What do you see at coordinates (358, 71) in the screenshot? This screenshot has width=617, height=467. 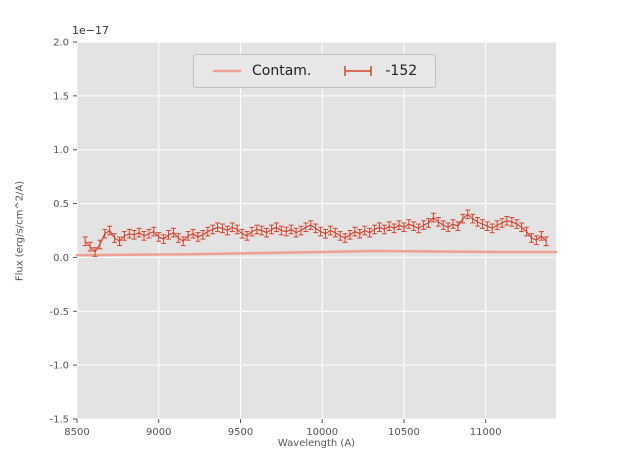 I see `errorbar-glyph` at bounding box center [358, 71].